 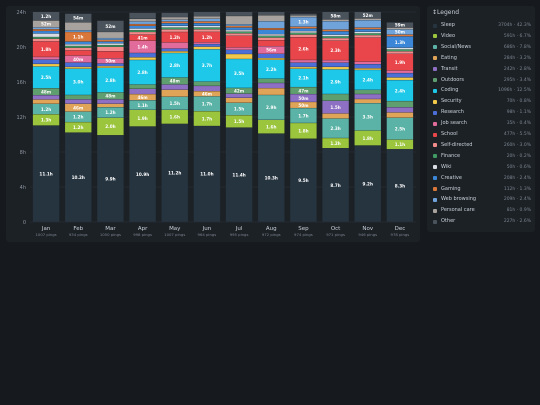 I want to click on legend-item-value: 591h · 6.7%, so click(x=517, y=36).